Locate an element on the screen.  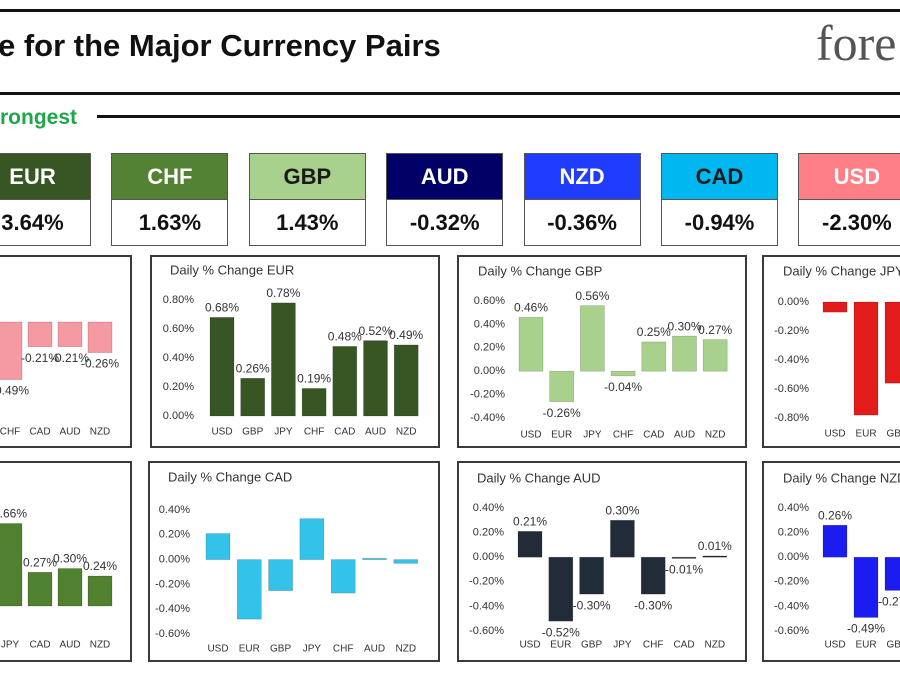
header-frame is located at coordinates (450, 52).